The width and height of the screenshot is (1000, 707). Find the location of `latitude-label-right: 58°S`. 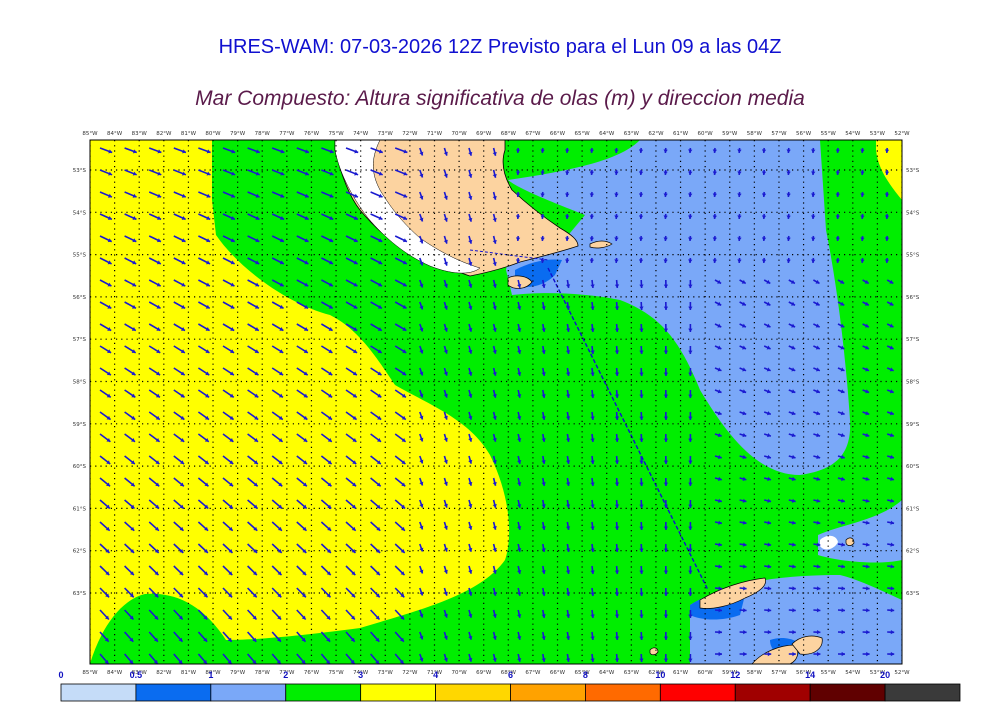

latitude-label-right: 58°S is located at coordinates (913, 383).